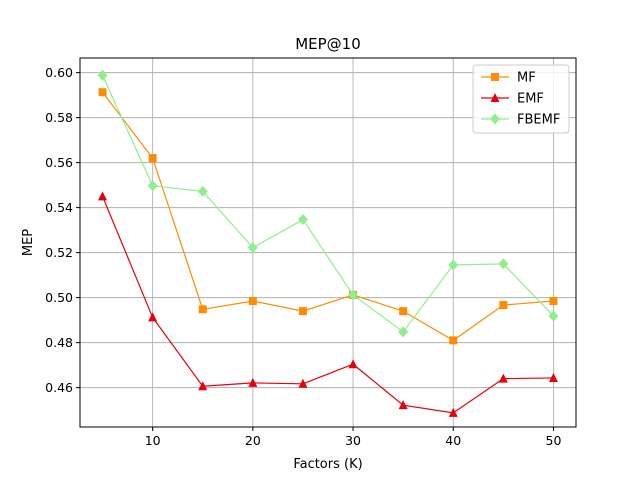 Image resolution: width=640 pixels, height=480 pixels. I want to click on legend-label-fbemf: FBEMF, so click(538, 120).